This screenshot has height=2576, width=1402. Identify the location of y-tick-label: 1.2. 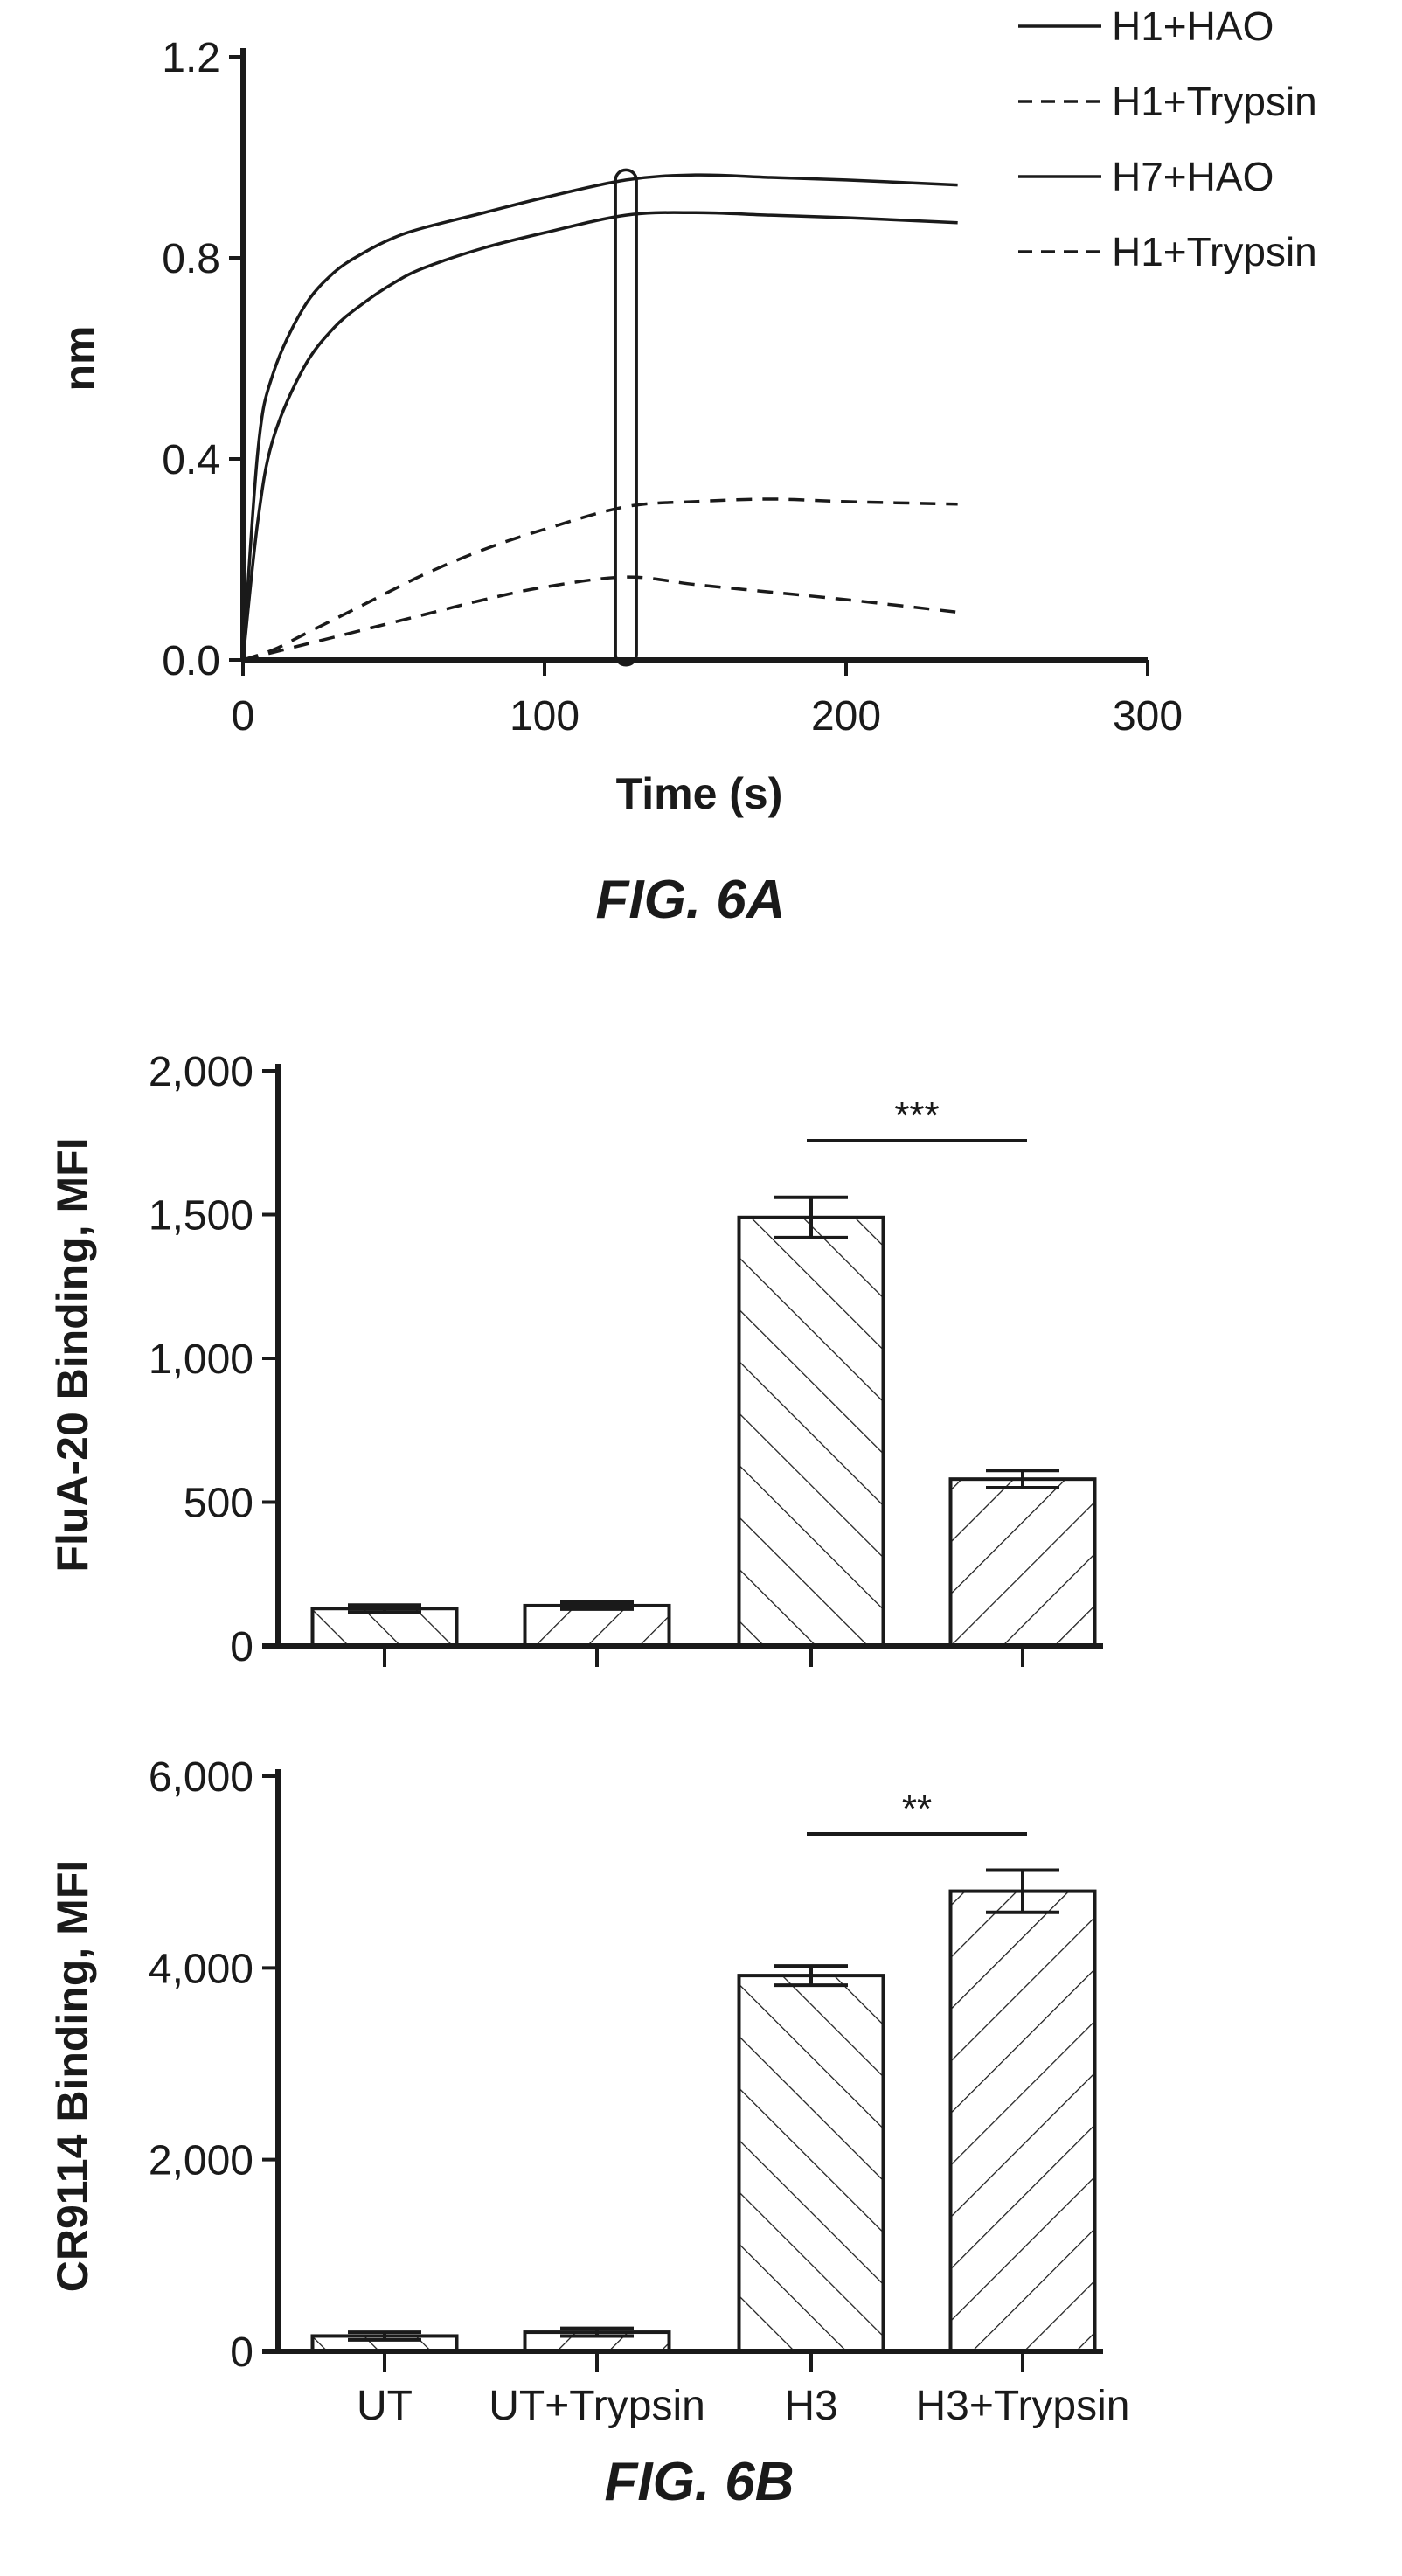
(191, 58).